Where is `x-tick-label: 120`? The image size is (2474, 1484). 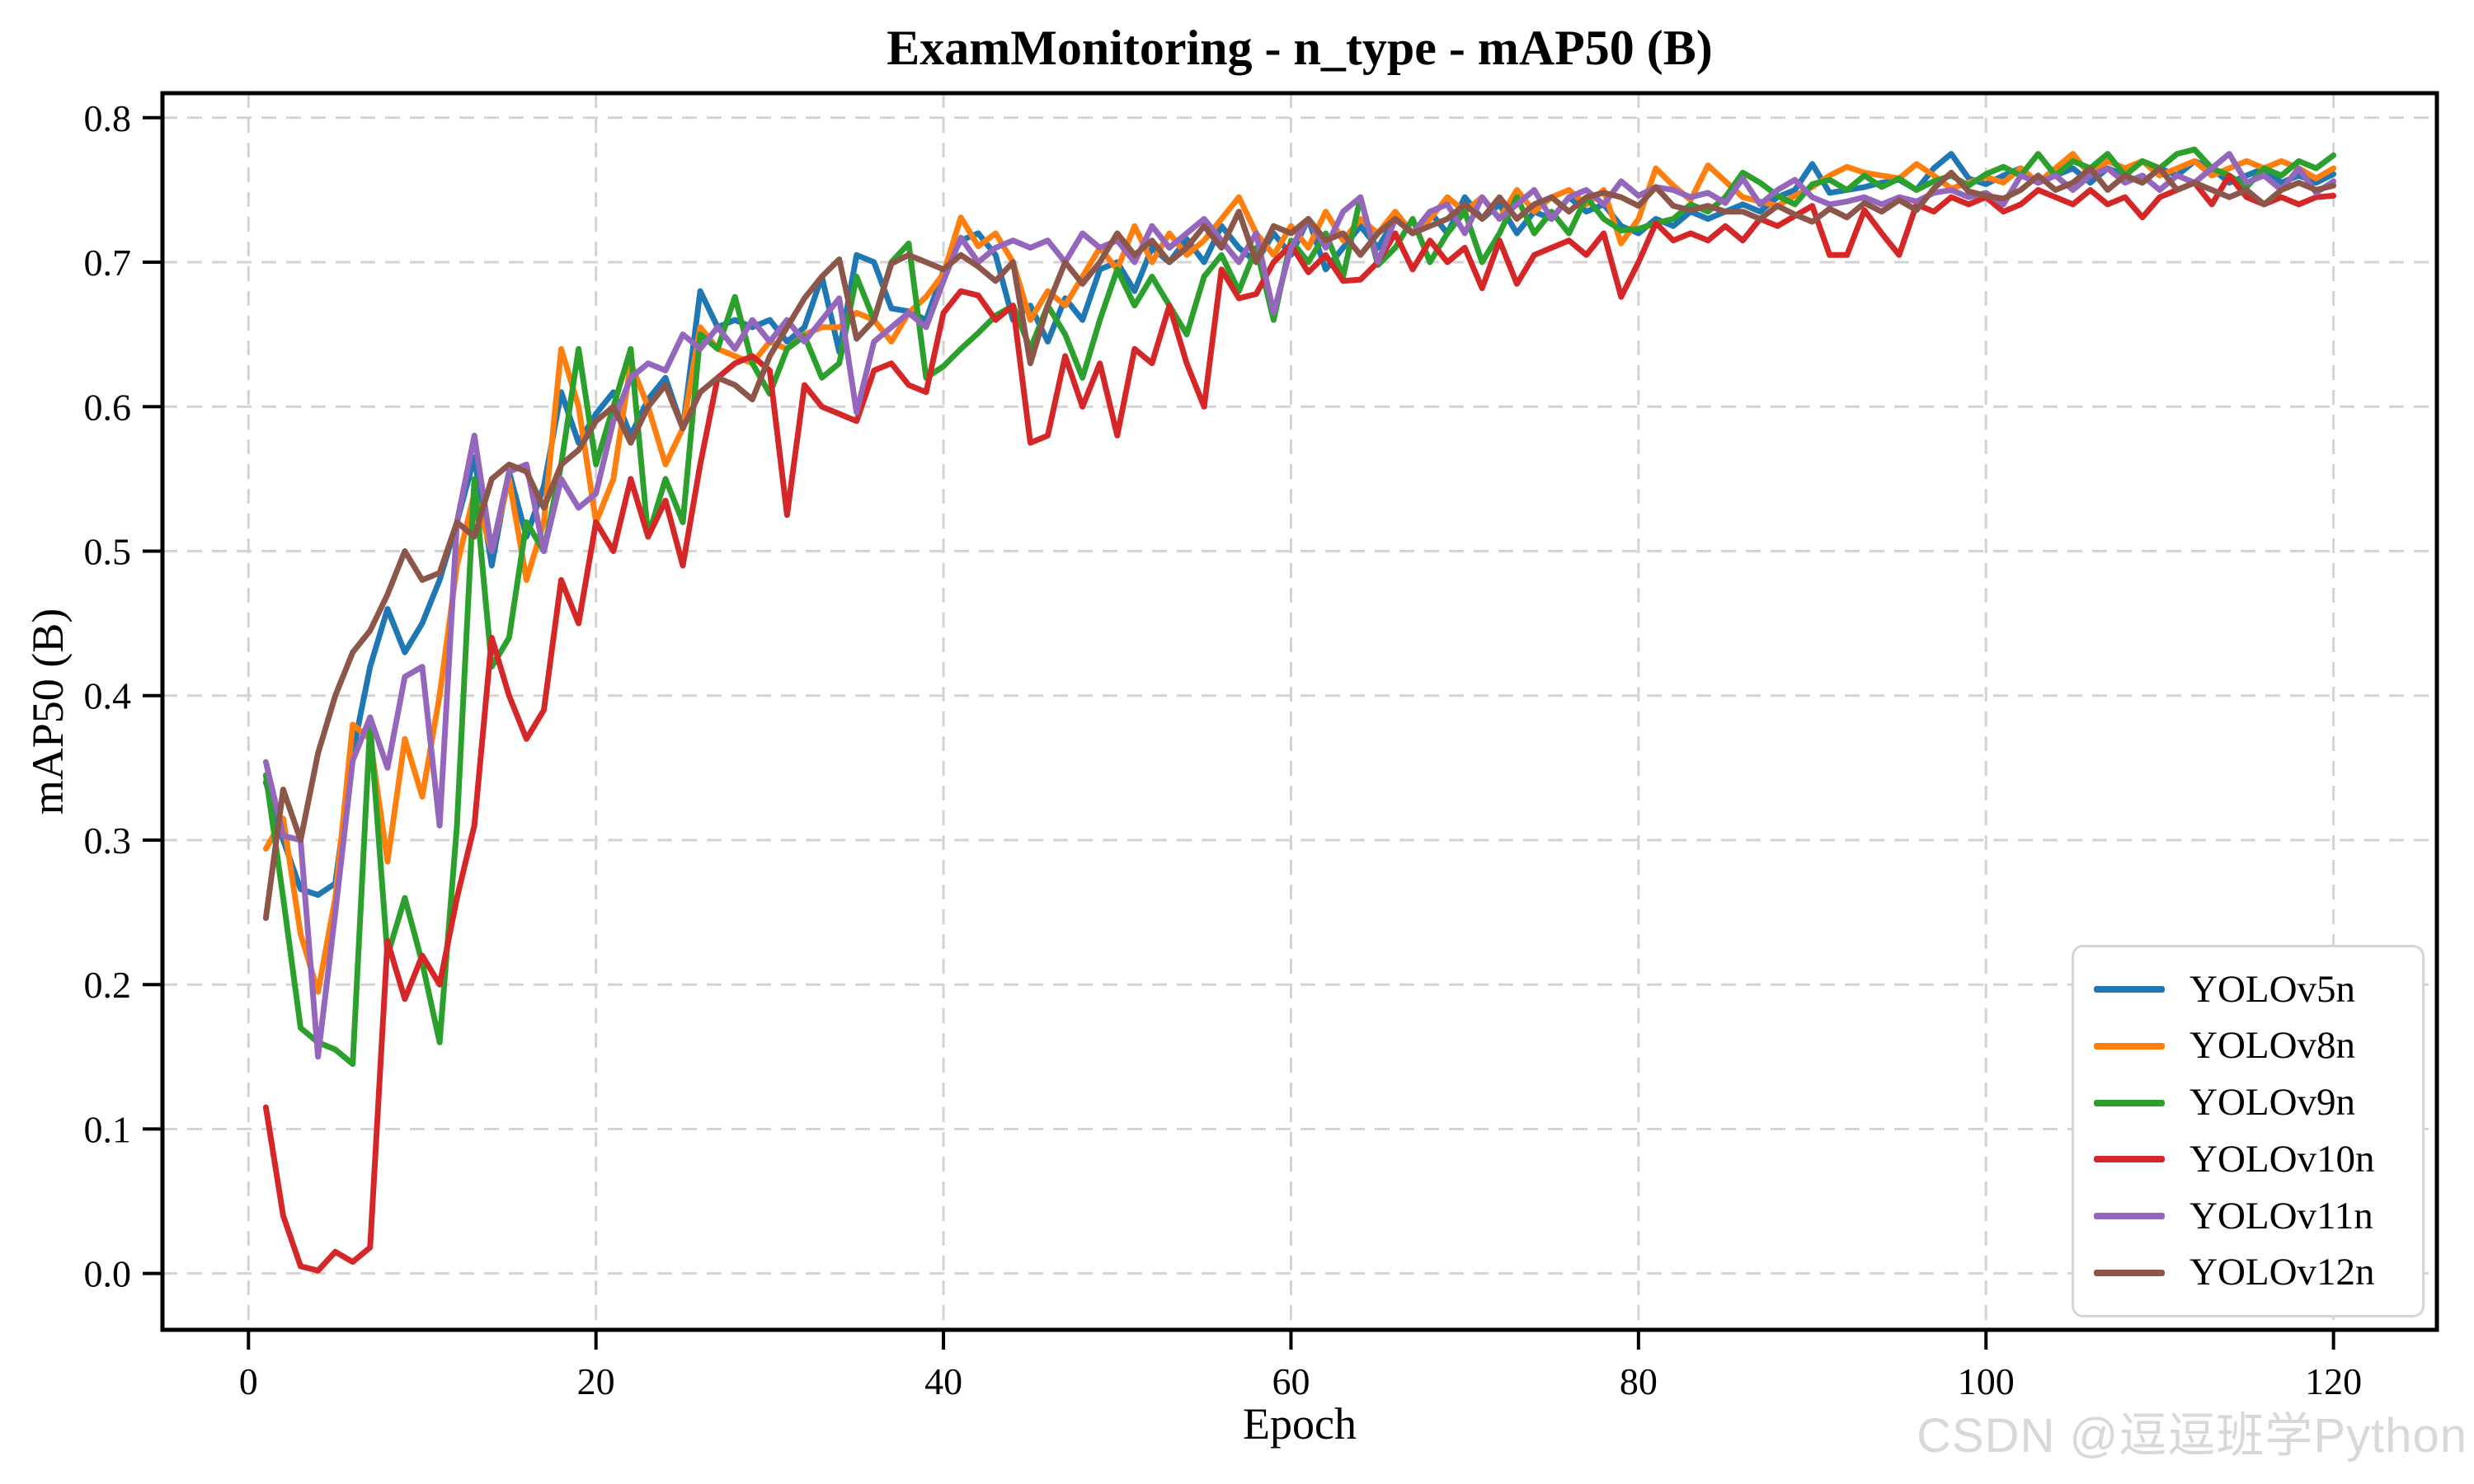
x-tick-label: 120 is located at coordinates (2333, 1381).